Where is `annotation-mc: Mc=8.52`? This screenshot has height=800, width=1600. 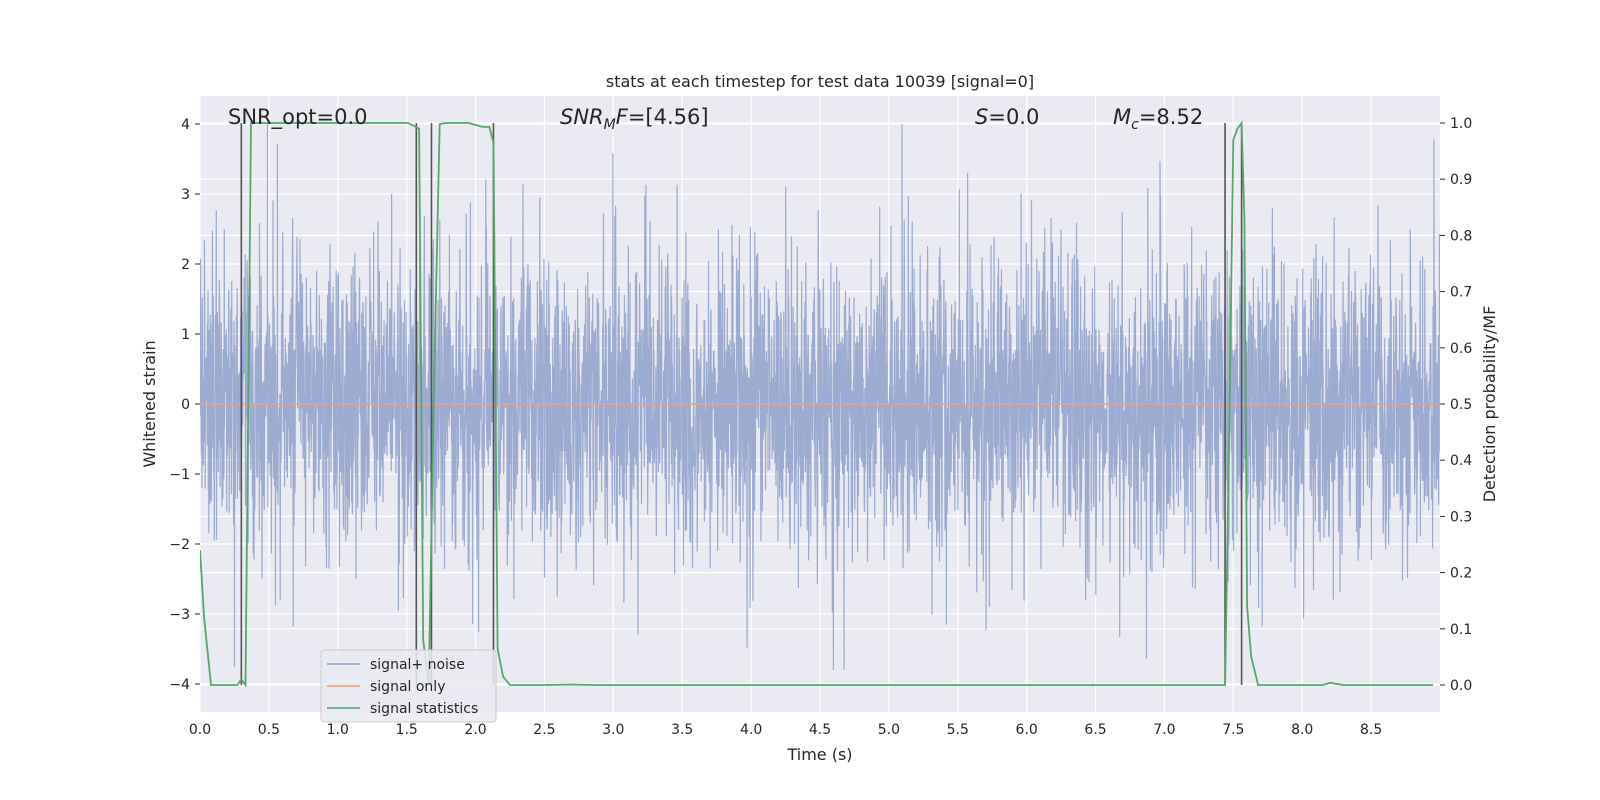 annotation-mc: Mc=8.52 is located at coordinates (1158, 119).